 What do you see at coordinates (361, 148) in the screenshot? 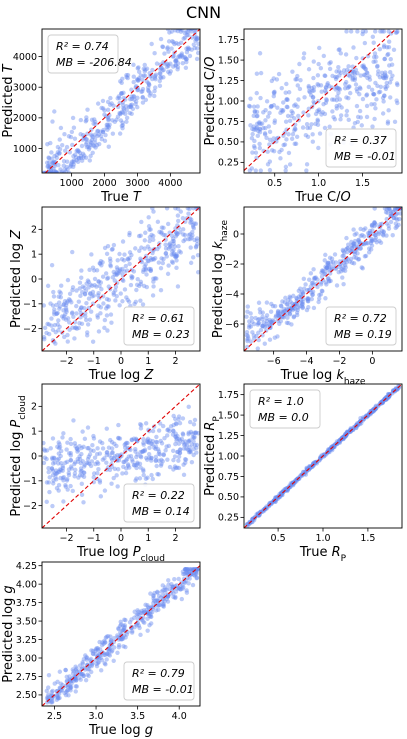
I see `stats-box` at bounding box center [361, 148].